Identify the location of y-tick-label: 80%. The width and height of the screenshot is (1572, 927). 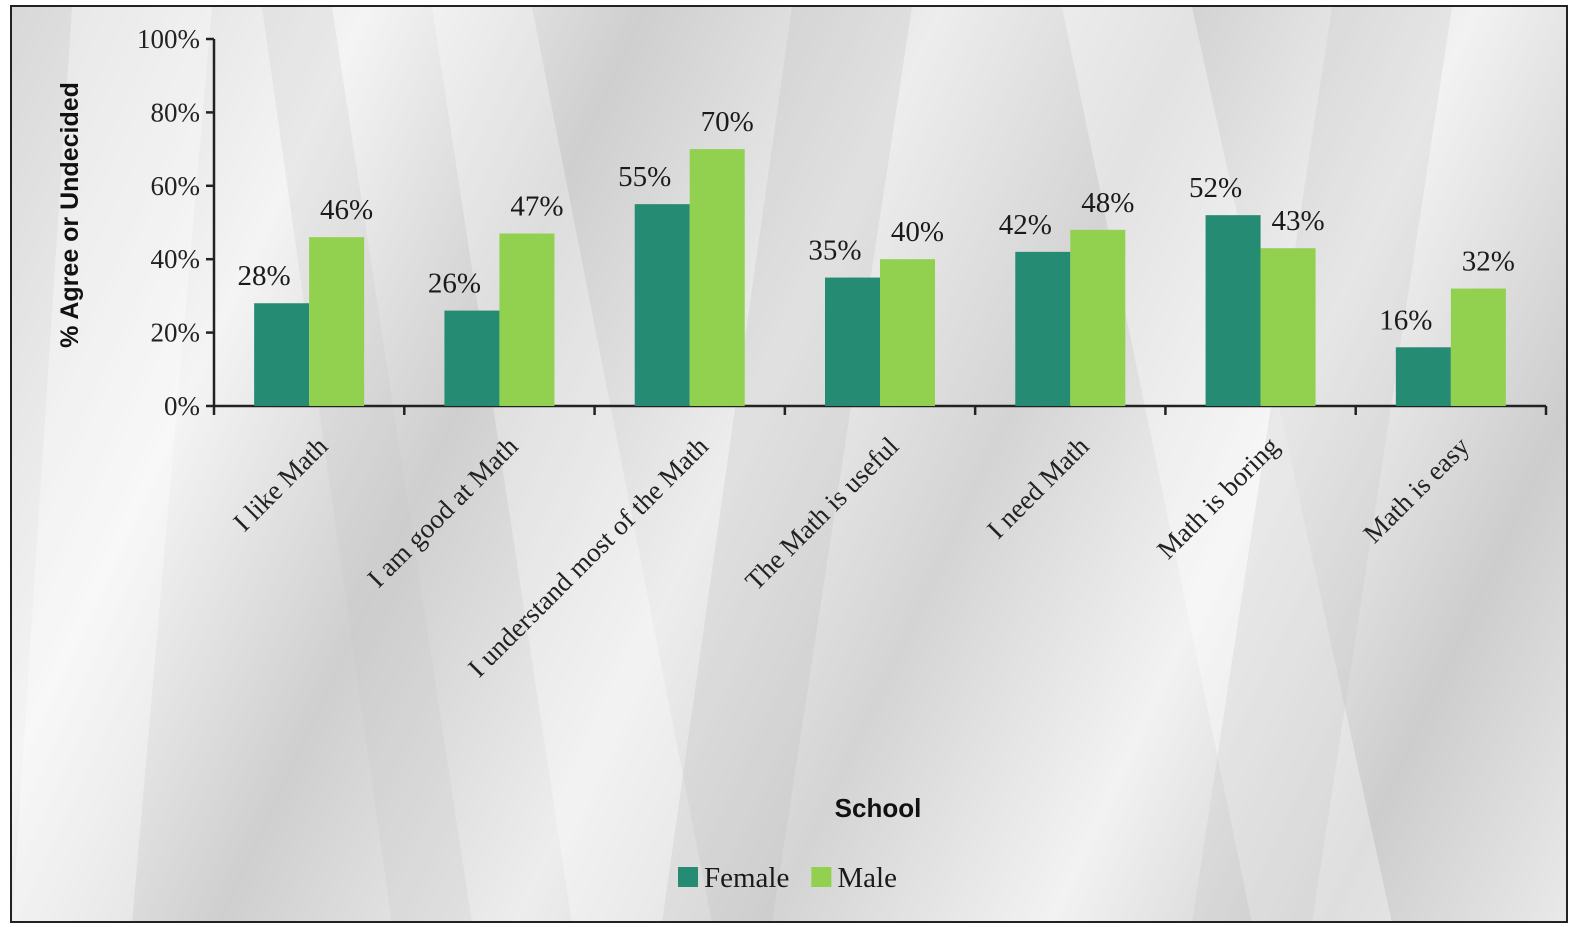
(176, 112).